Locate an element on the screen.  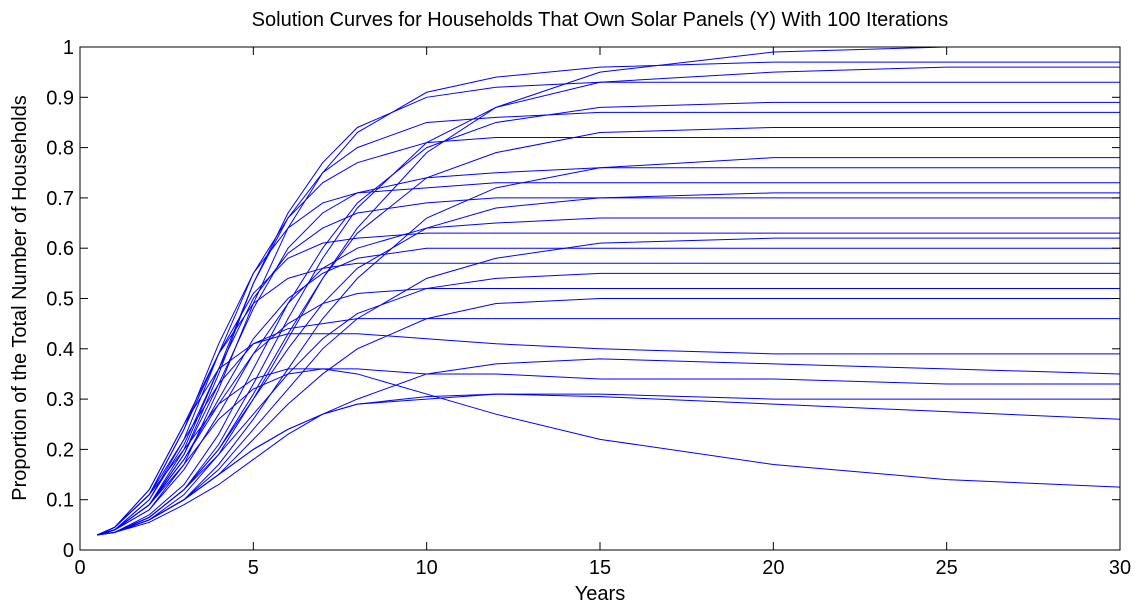
y-tick-label: 0.1 is located at coordinates (60, 501).